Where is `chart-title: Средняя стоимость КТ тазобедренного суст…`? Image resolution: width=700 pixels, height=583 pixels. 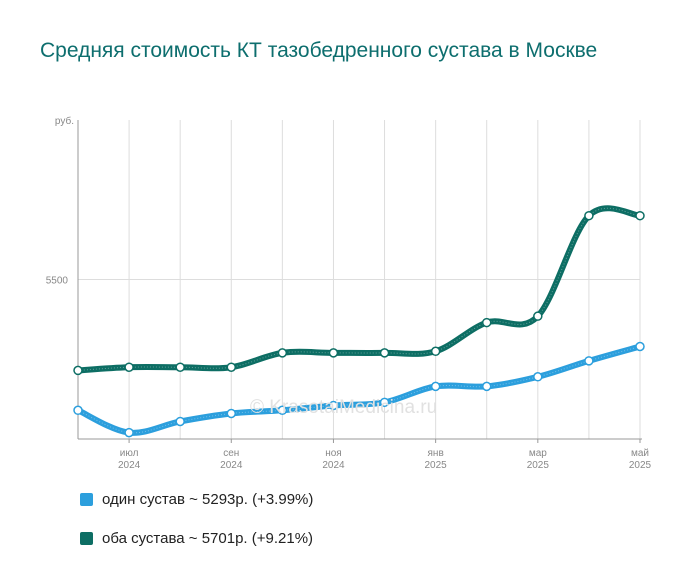 chart-title: Средняя стоимость КТ тазобедренного суст… is located at coordinates (319, 50).